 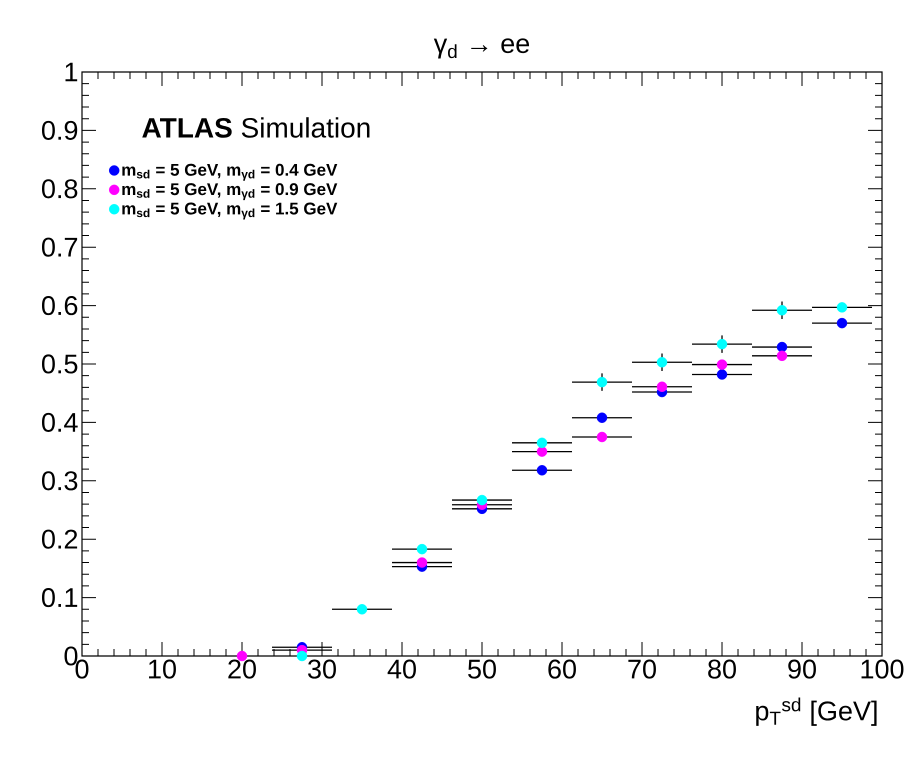 What do you see at coordinates (60, 480) in the screenshot?
I see `y-tick-label: 0.3` at bounding box center [60, 480].